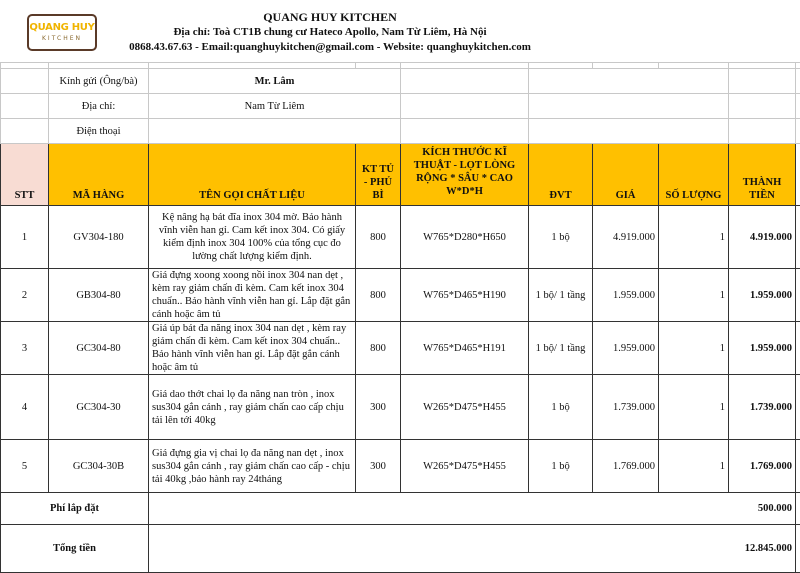  I want to click on grand-total-label: Tổng tiền, so click(75, 549).